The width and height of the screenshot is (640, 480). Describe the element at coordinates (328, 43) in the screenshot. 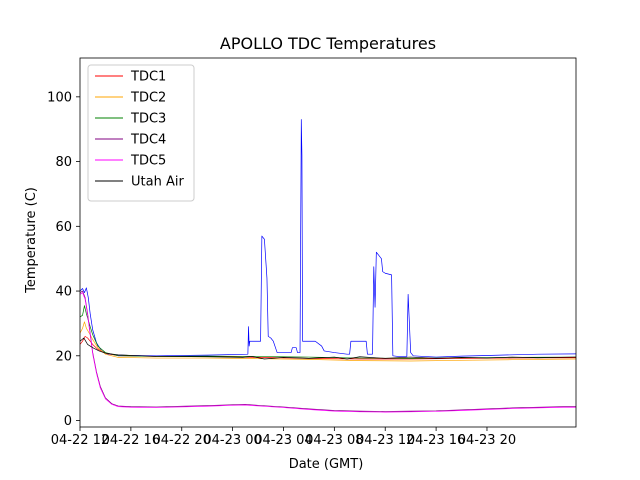

I see `chart-title: APOLLO TDC Temperatures` at that location.